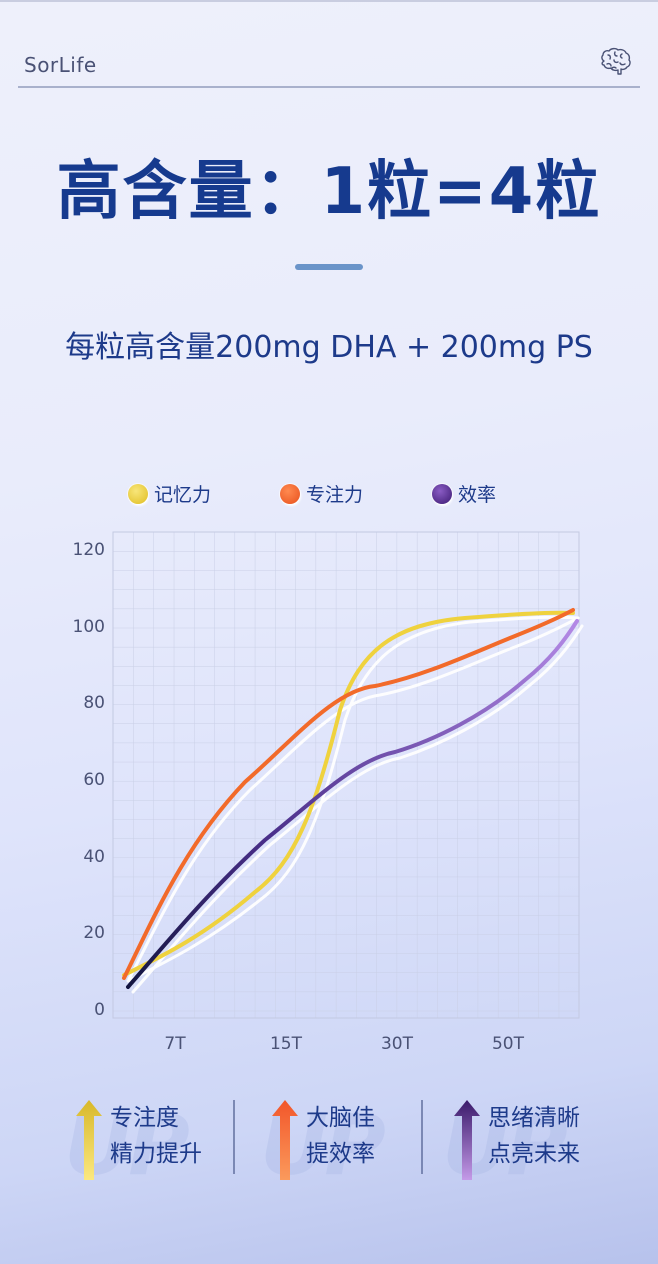 The height and width of the screenshot is (1264, 658). Describe the element at coordinates (508, 1044) in the screenshot. I see `x-tick: 50T` at that location.